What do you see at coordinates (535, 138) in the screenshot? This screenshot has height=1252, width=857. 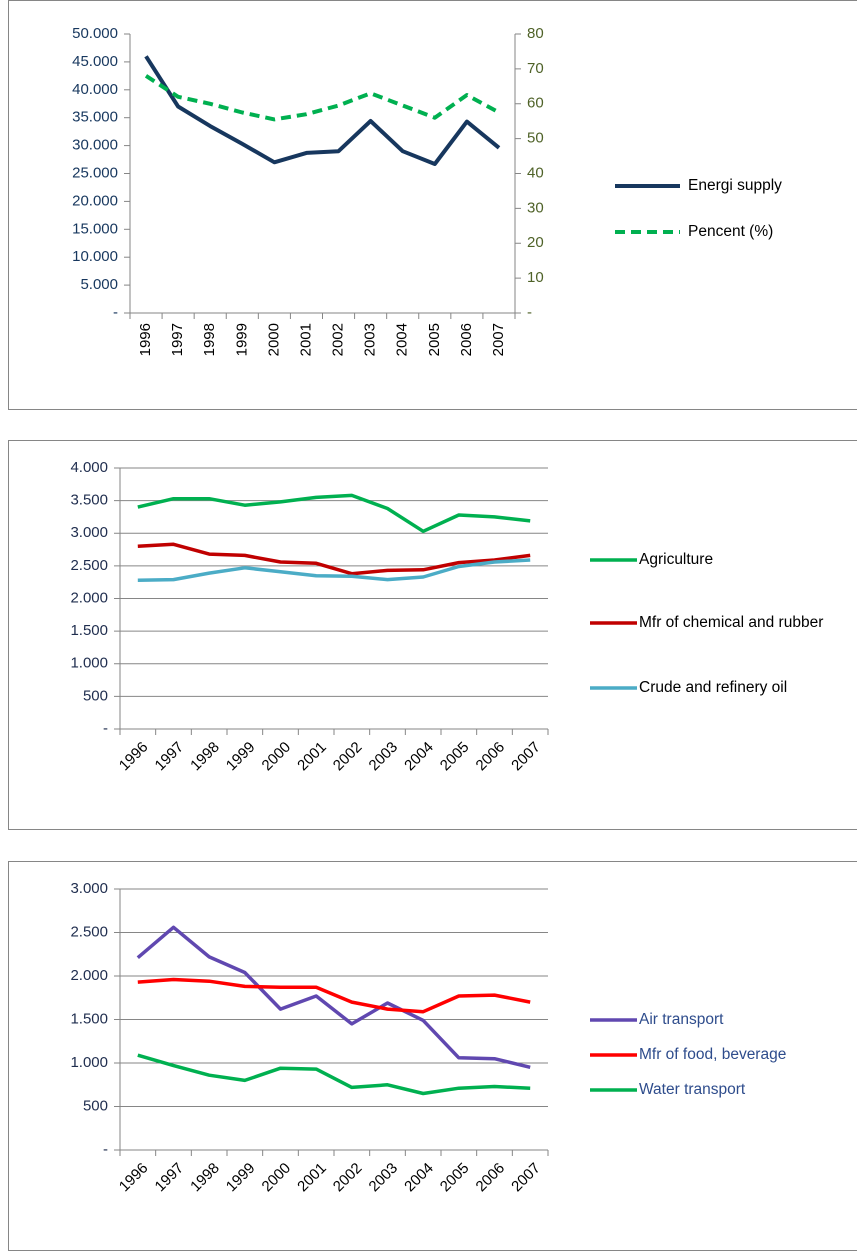 I see `y2-tick-label: 50` at bounding box center [535, 138].